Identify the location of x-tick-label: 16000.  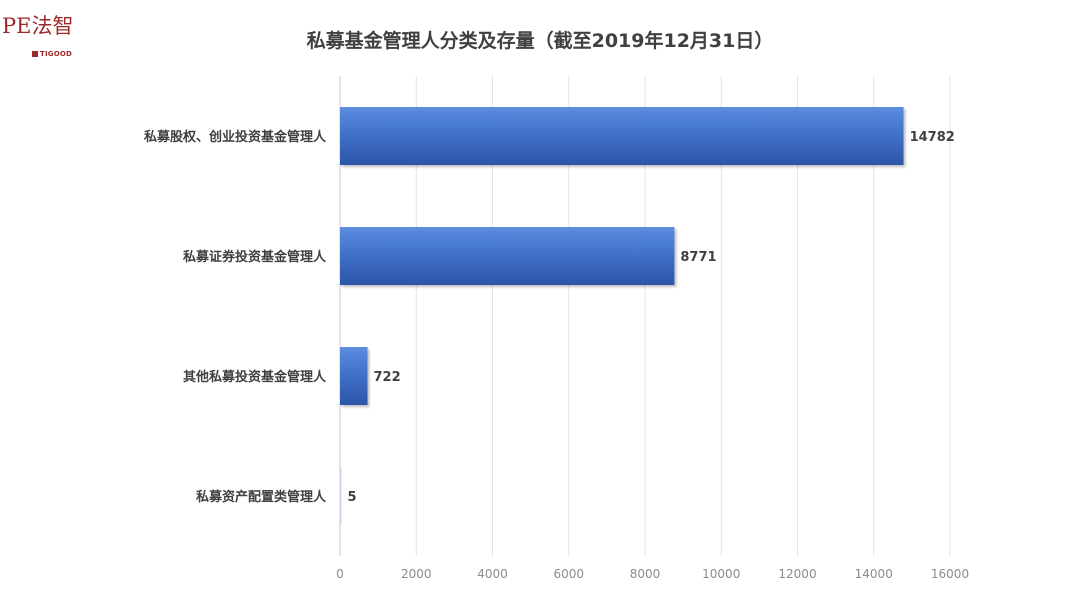
(950, 574).